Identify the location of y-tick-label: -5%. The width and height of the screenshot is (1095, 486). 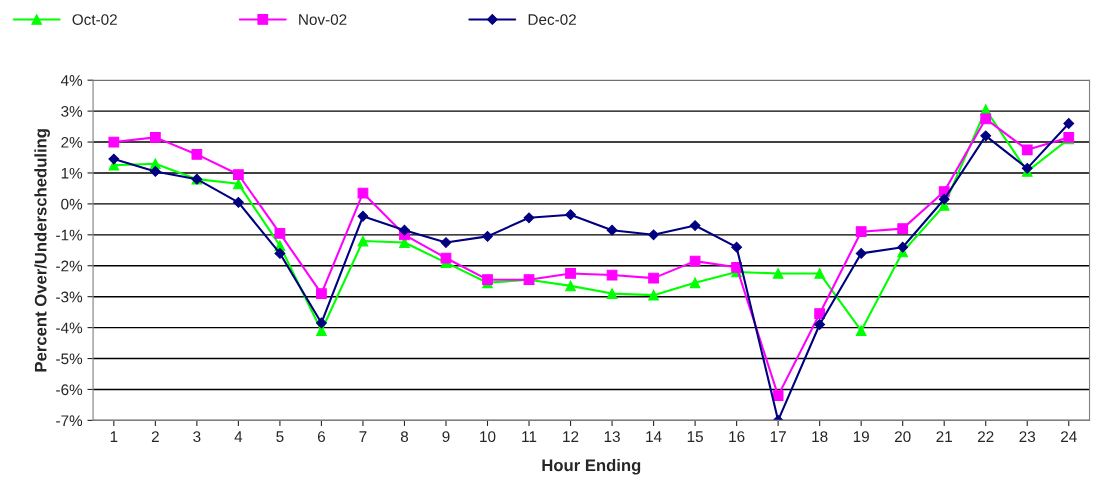
(69, 359).